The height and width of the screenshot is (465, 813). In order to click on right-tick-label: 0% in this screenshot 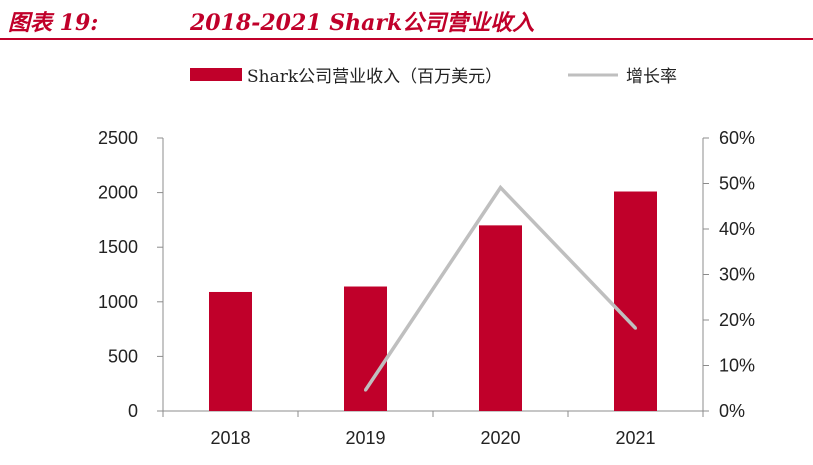, I will do `click(732, 411)`.